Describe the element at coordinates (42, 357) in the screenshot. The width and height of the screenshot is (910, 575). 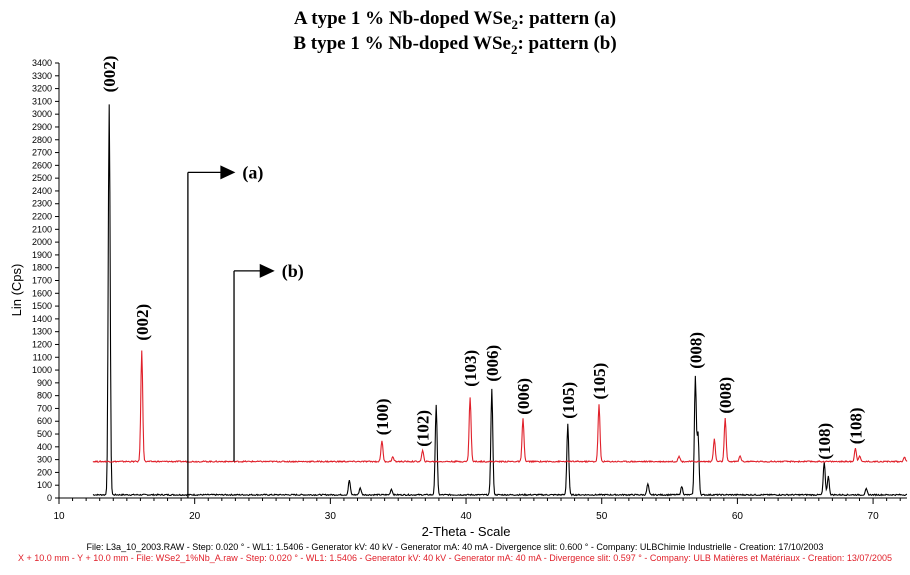
I see `y-tick-label-1100: 1100` at that location.